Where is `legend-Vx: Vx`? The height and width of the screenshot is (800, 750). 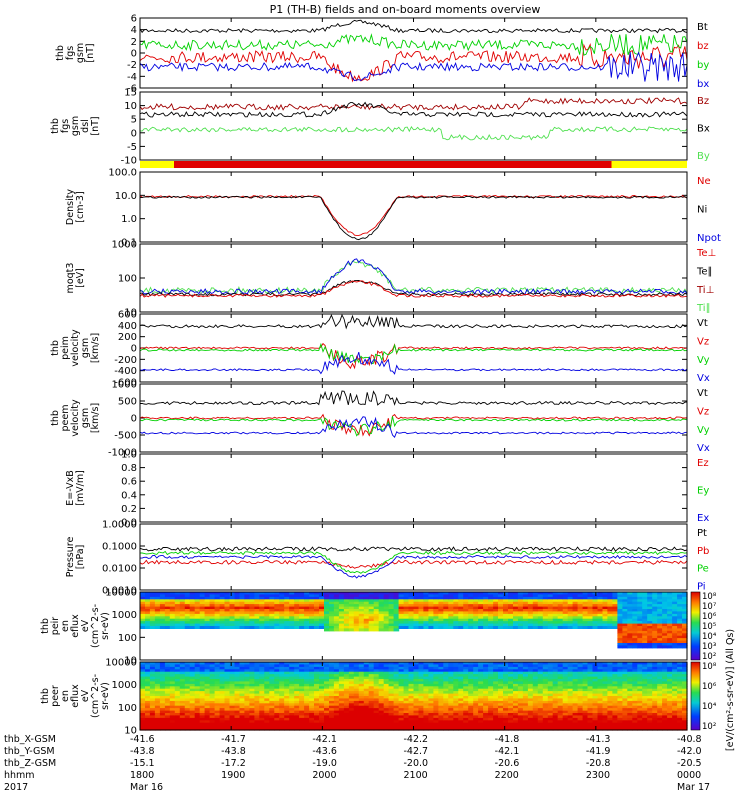 legend-Vx: Vx is located at coordinates (703, 378).